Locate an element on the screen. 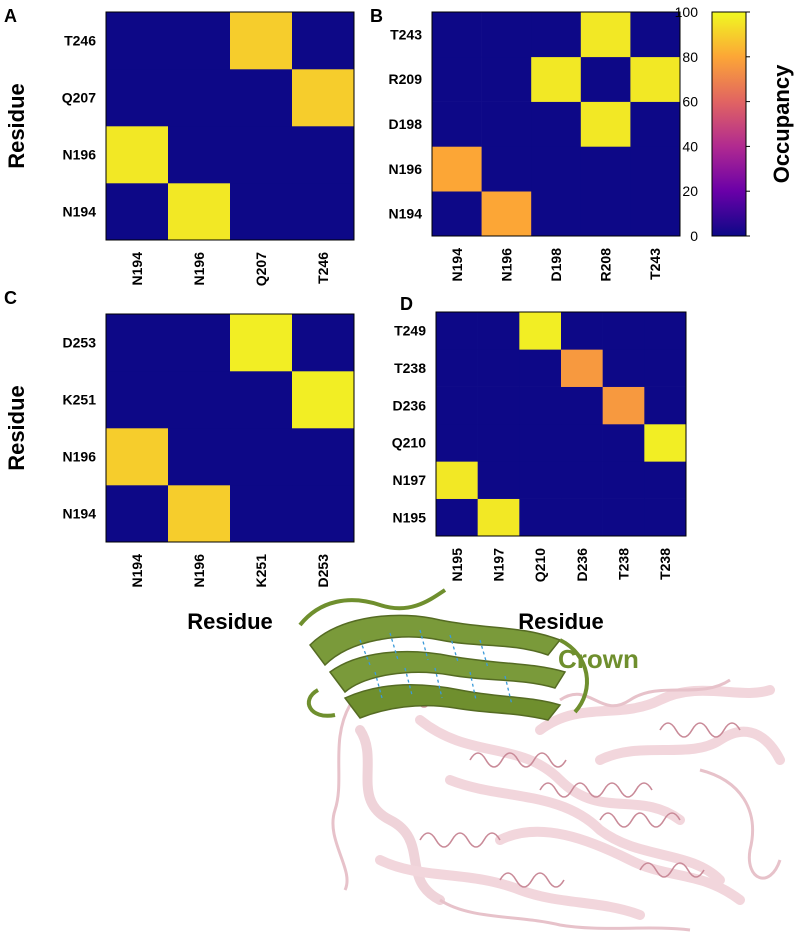  y-tick-label: T243 is located at coordinates (406, 34).